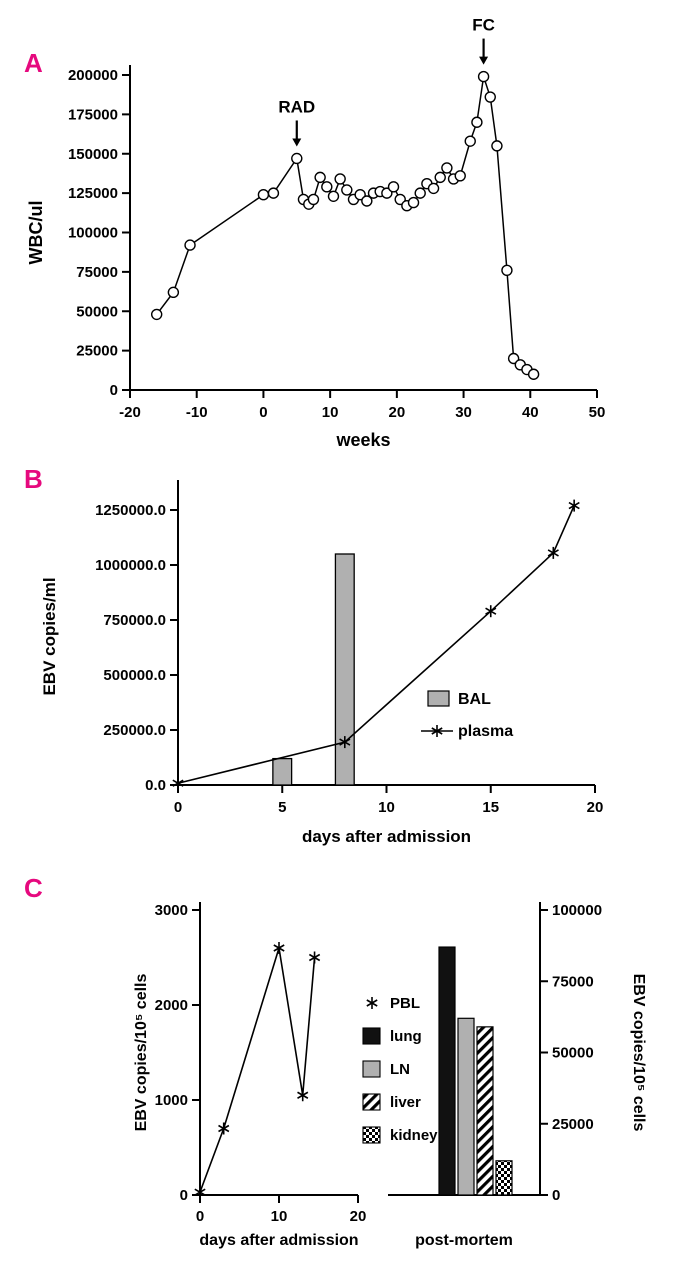 Image resolution: width=687 pixels, height=1280 pixels. What do you see at coordinates (155, 785) in the screenshot?
I see `y-tick-label: 0.0` at bounding box center [155, 785].